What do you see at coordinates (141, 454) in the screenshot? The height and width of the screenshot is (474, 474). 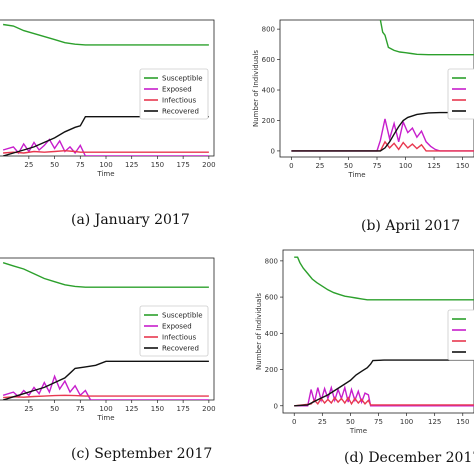 I see `panel-caption: (c) September 2017` at bounding box center [141, 454].